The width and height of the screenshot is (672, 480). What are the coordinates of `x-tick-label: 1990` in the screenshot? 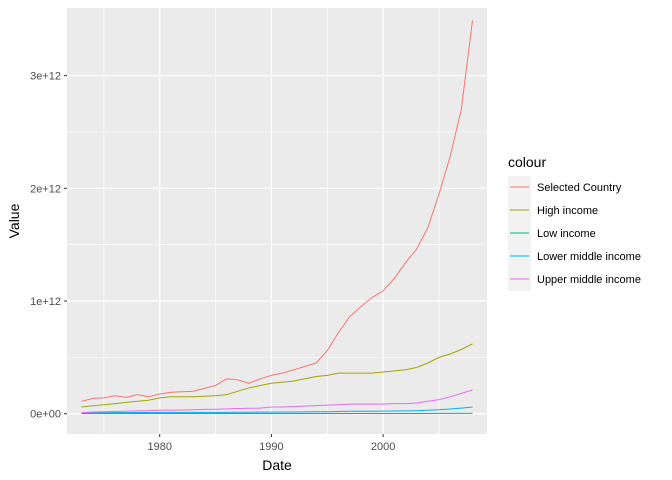 It's located at (271, 447).